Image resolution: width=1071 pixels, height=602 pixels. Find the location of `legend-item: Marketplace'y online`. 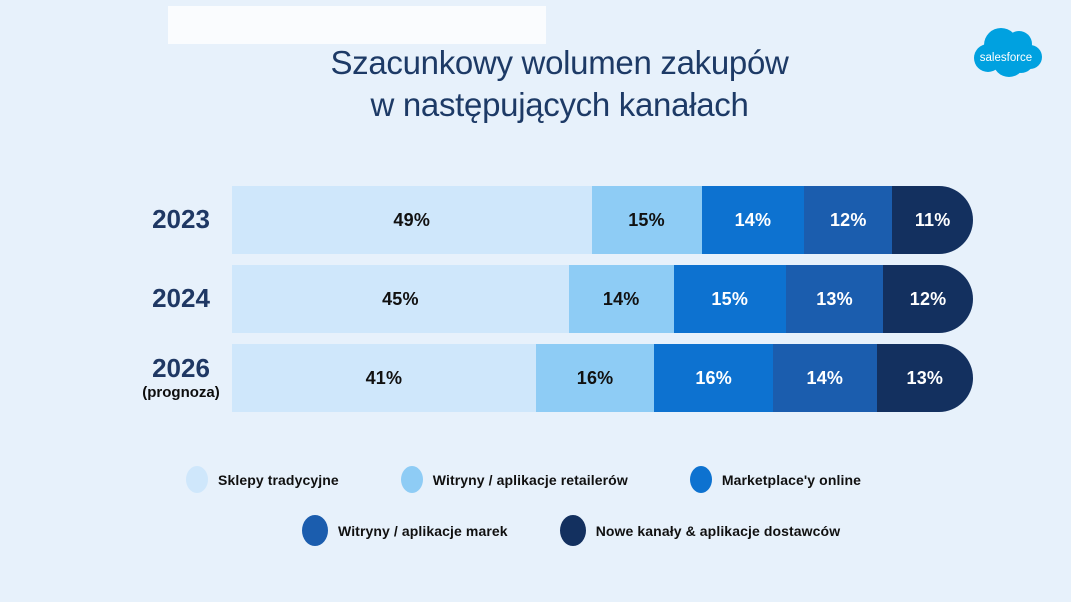

legend-item: Marketplace'y online is located at coordinates (775, 479).